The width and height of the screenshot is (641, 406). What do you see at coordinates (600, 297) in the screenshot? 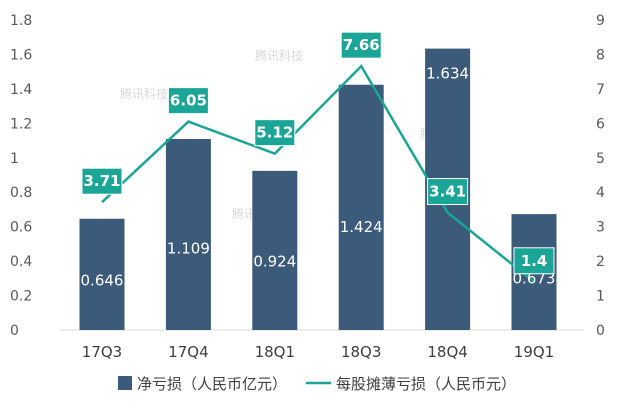
I see `right-tick-label: 1` at bounding box center [600, 297].